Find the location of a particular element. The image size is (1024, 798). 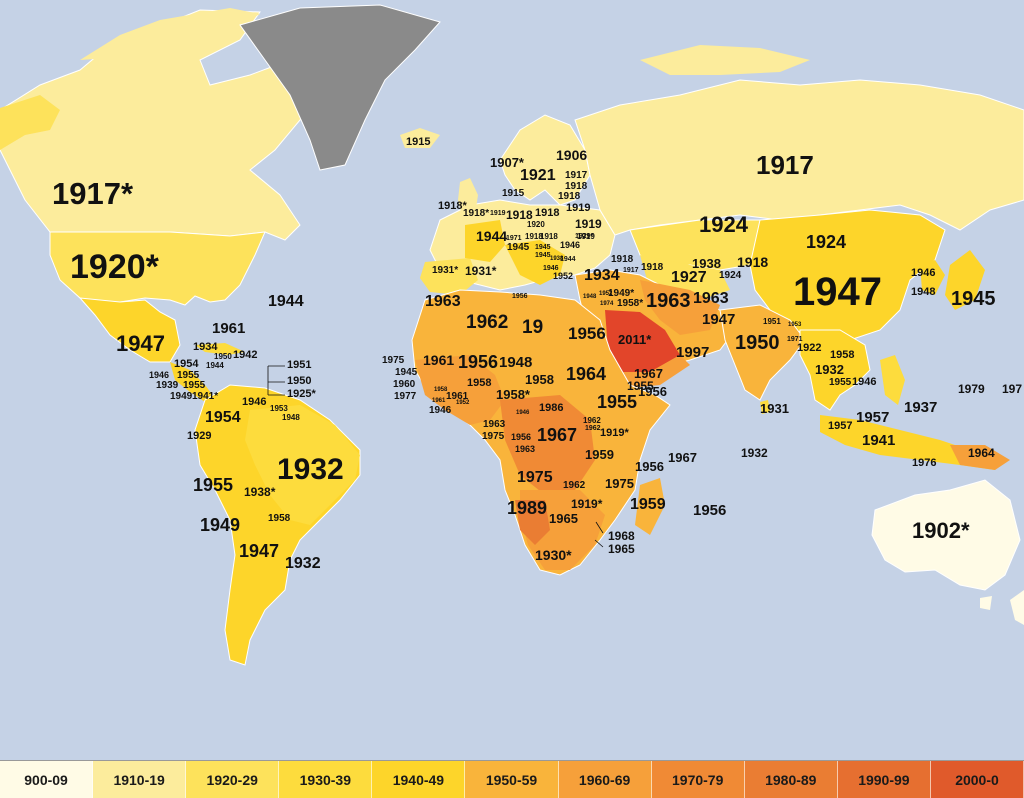

label-tunisia: 1956 is located at coordinates (520, 296).